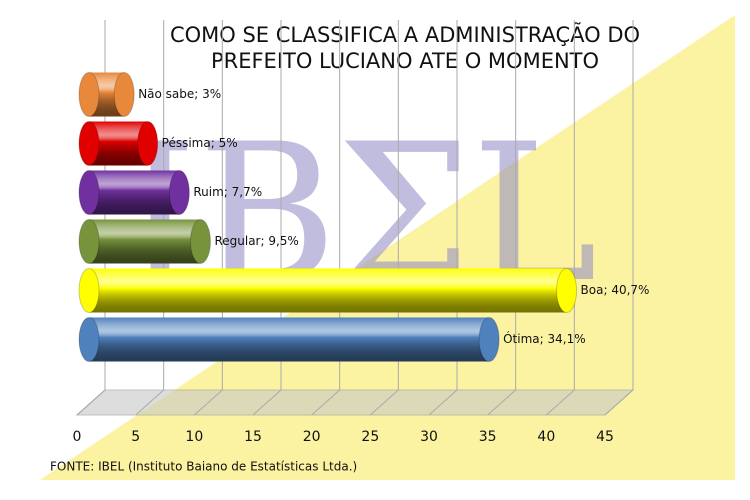 The image size is (750, 500). I want to click on chart-title: PREFEITO LUCIANO ATE O MOMENTO, so click(405, 61).